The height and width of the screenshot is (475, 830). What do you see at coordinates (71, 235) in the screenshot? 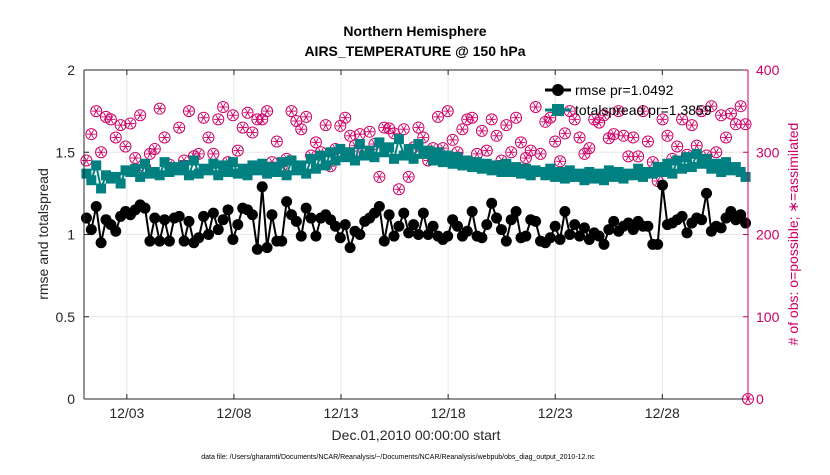
I see `y-tick-label: 1` at bounding box center [71, 235].